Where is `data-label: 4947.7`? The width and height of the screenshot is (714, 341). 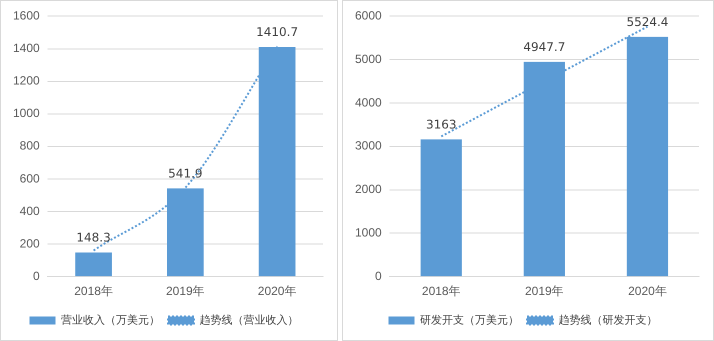 data-label: 4947.7 is located at coordinates (544, 47).